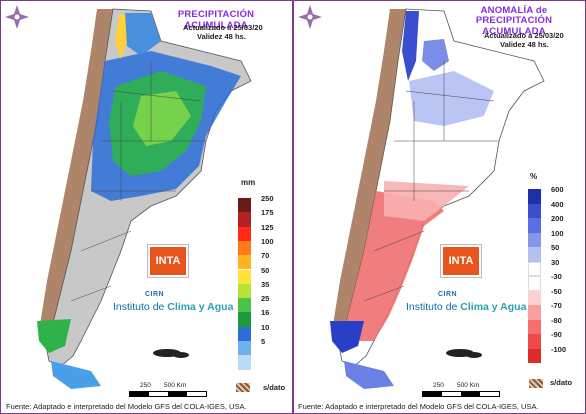 This screenshot has height=414, width=586. Describe the element at coordinates (347, 337) in the screenshot. I see `anomaly-zone-south-blue` at that location.